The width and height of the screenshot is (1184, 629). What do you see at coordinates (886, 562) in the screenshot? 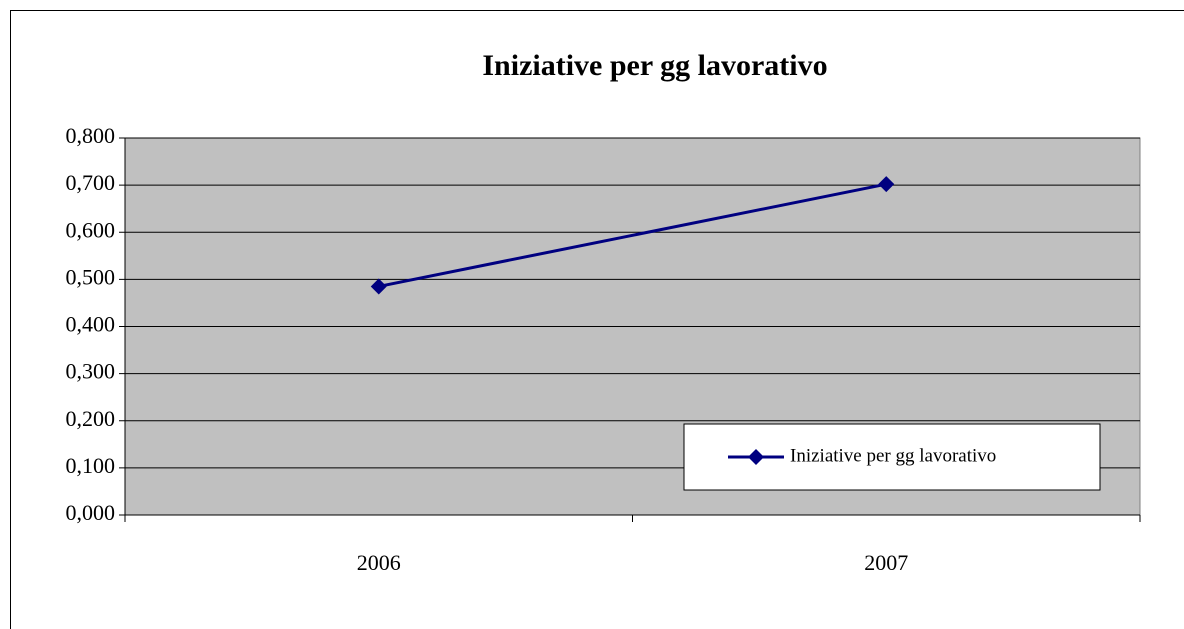
I see `x-tick-label: 2007` at bounding box center [886, 562].